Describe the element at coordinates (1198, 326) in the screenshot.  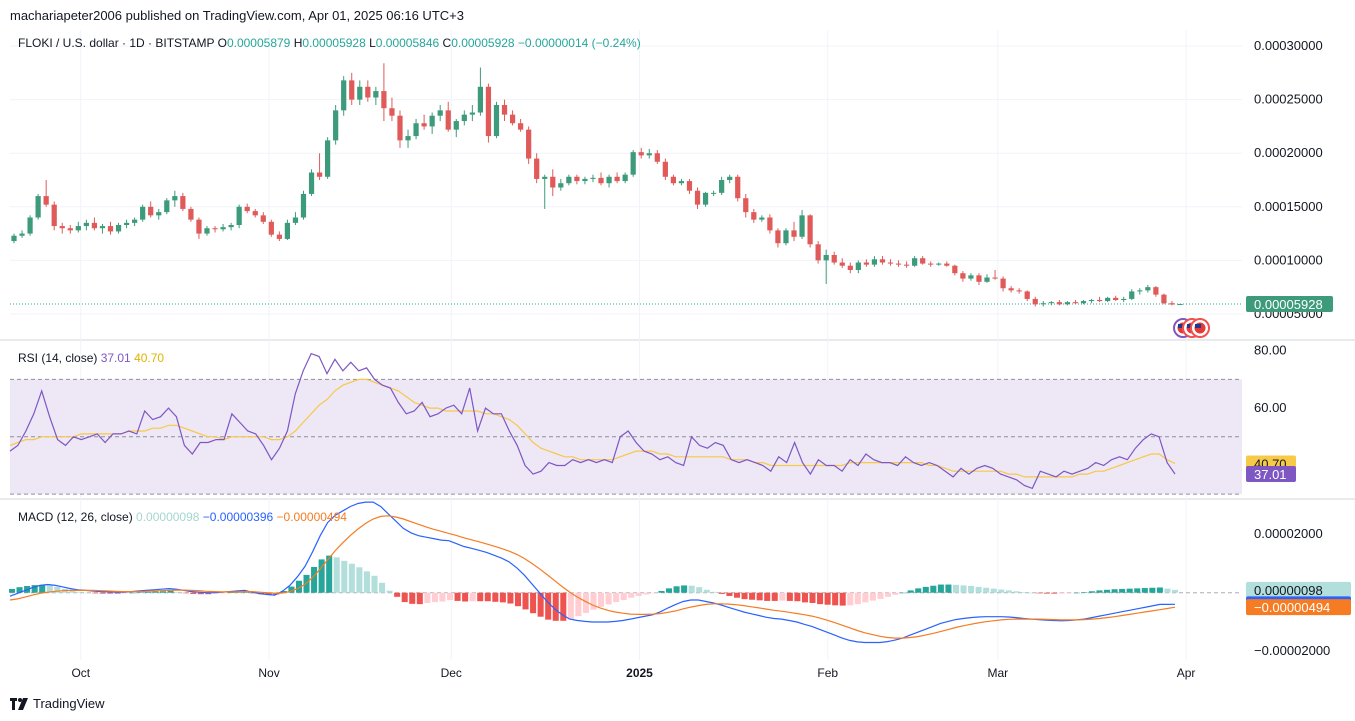
I see `event-canton` at that location.